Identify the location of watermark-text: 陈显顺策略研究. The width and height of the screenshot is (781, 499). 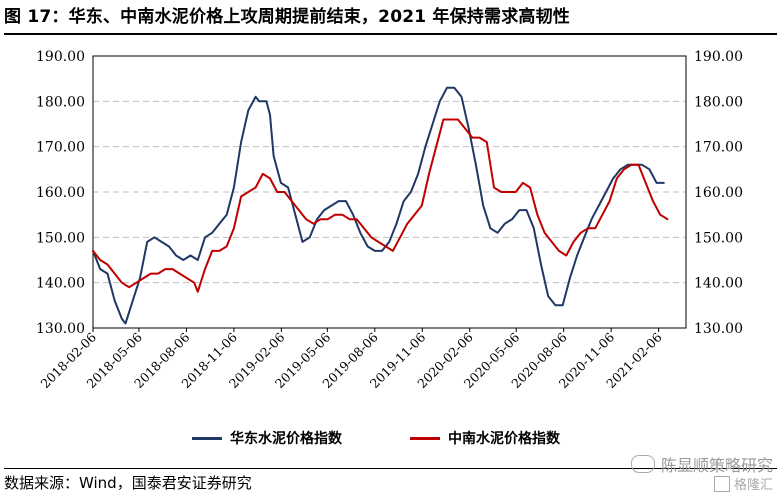
(716, 465).